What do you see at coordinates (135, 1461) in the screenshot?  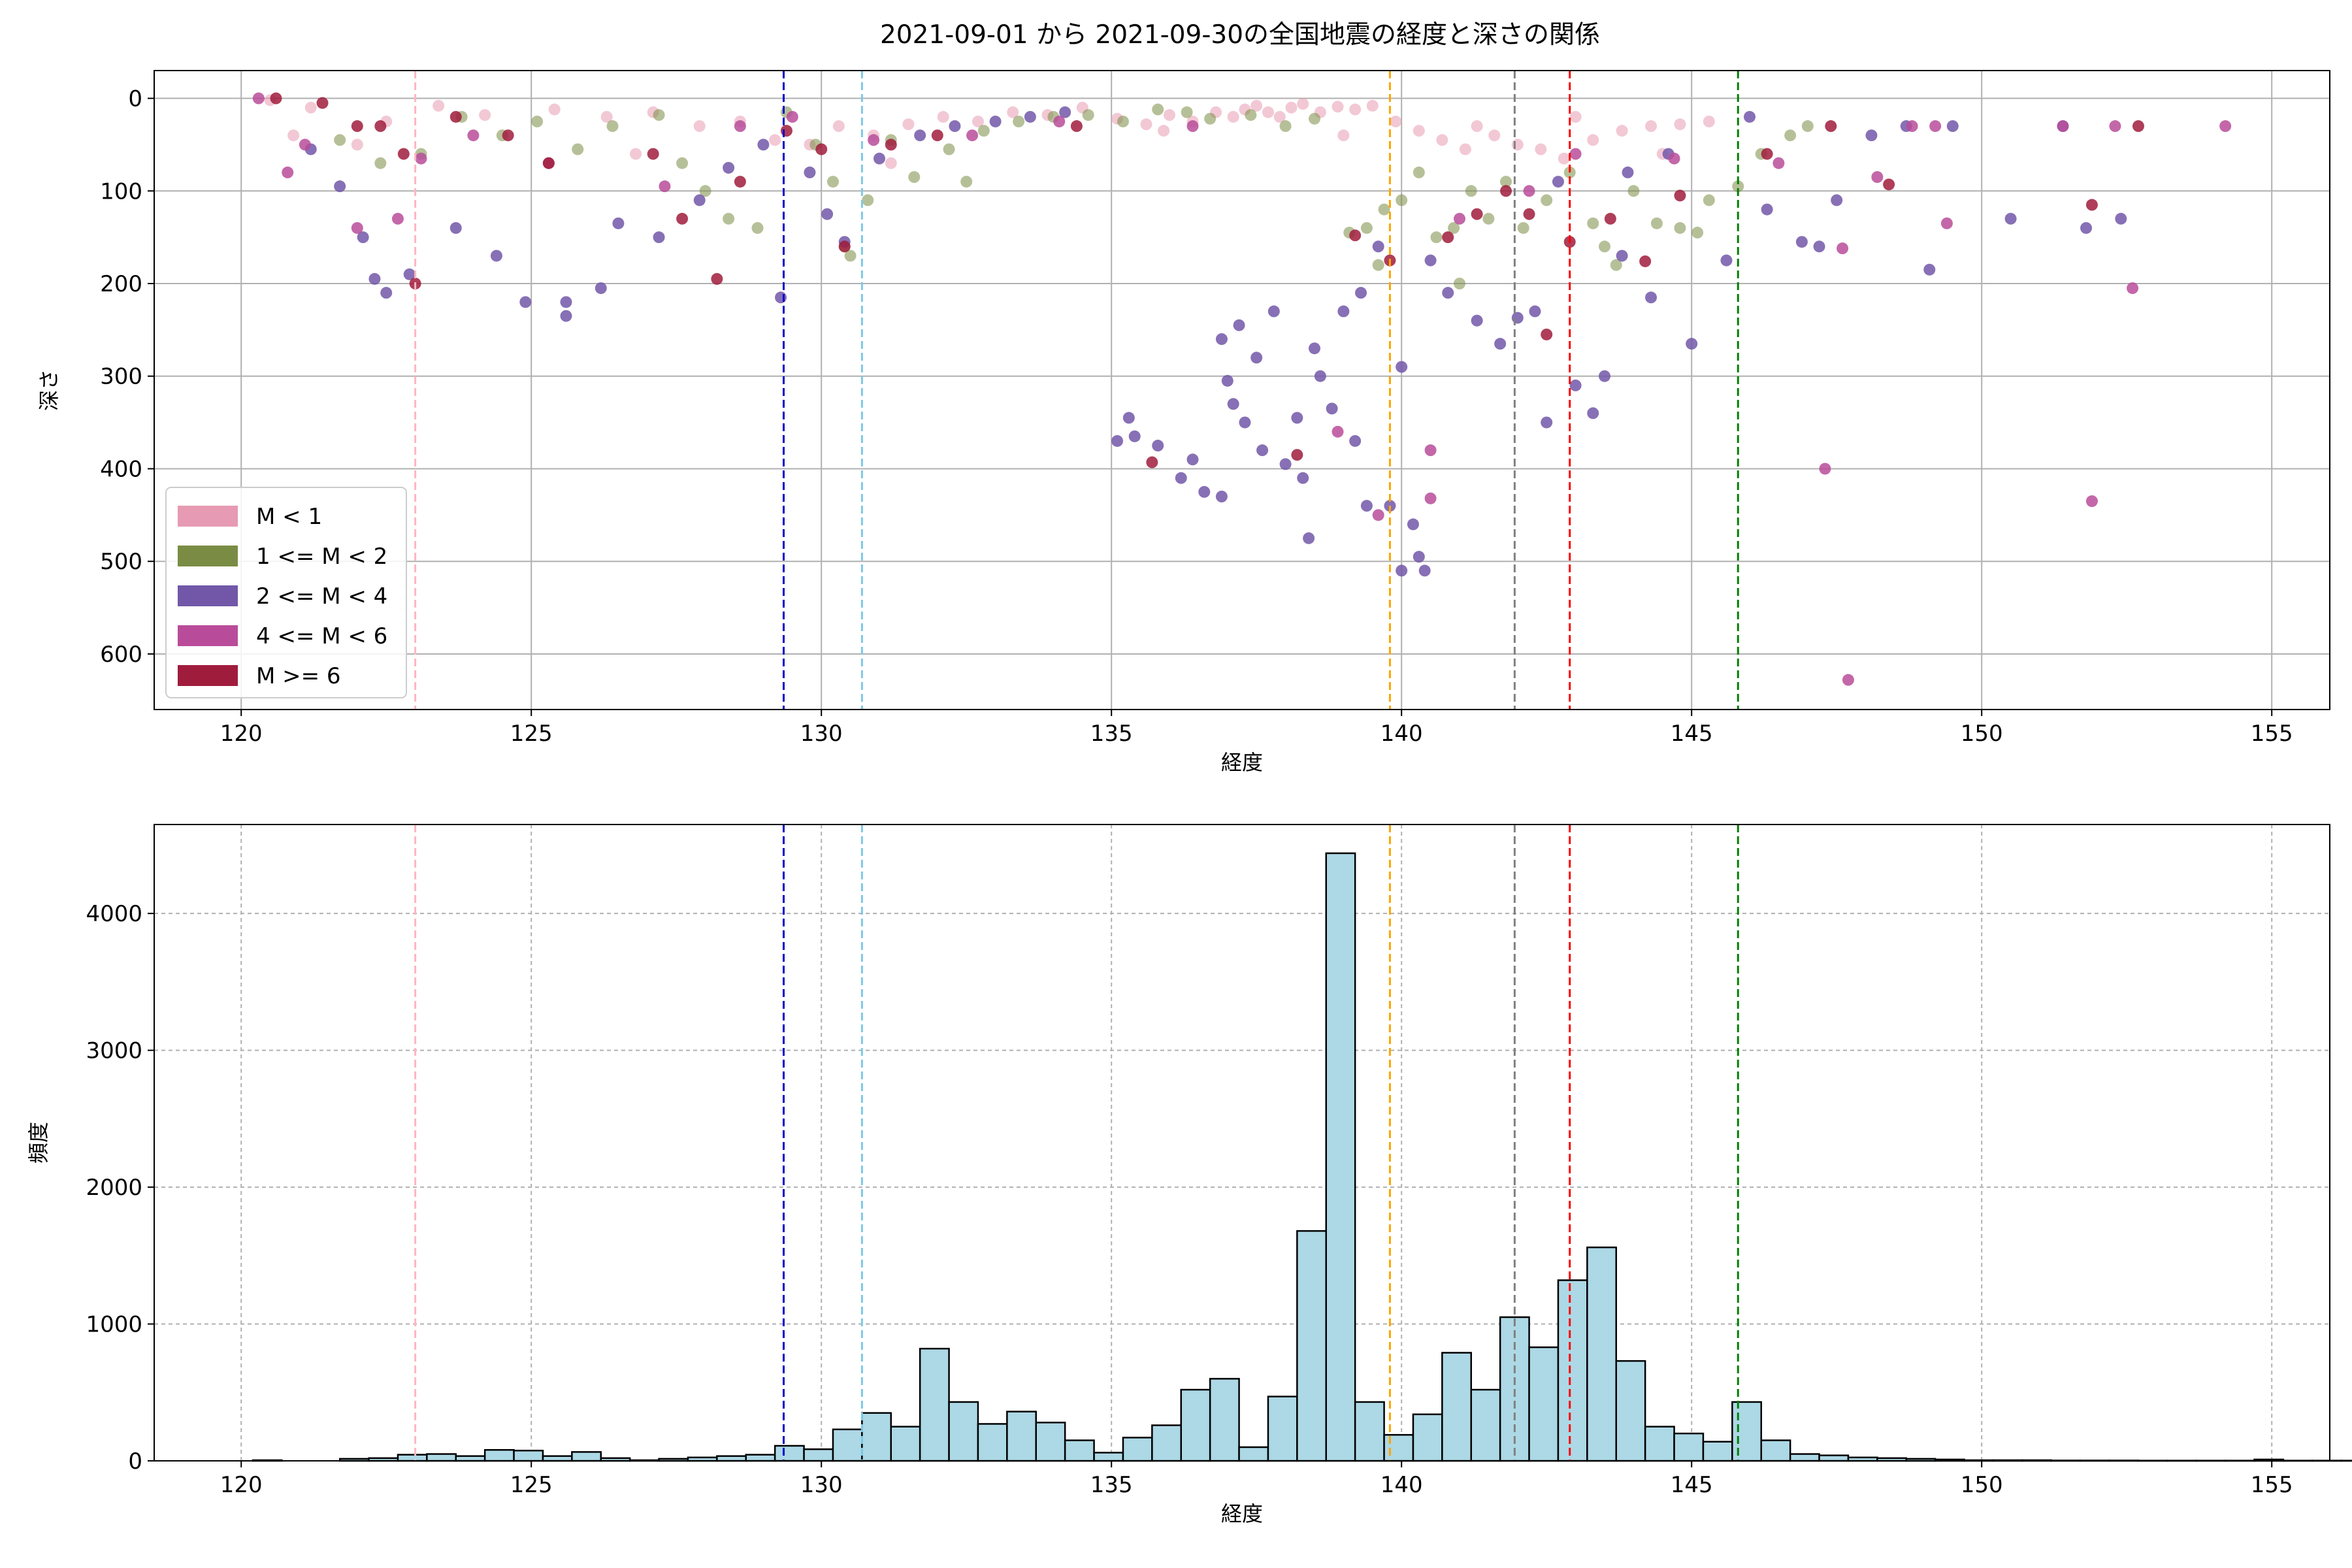 I see `histogram-y-tick-label: 0` at bounding box center [135, 1461].